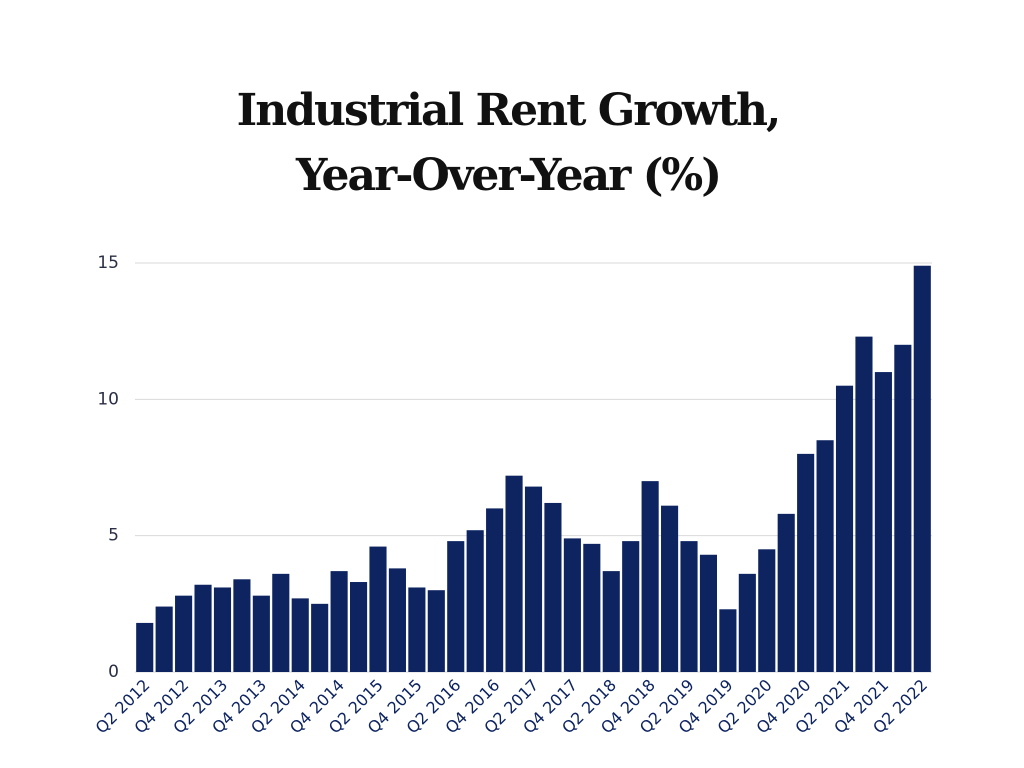  I want to click on y-tick-label: 10, so click(108, 399).